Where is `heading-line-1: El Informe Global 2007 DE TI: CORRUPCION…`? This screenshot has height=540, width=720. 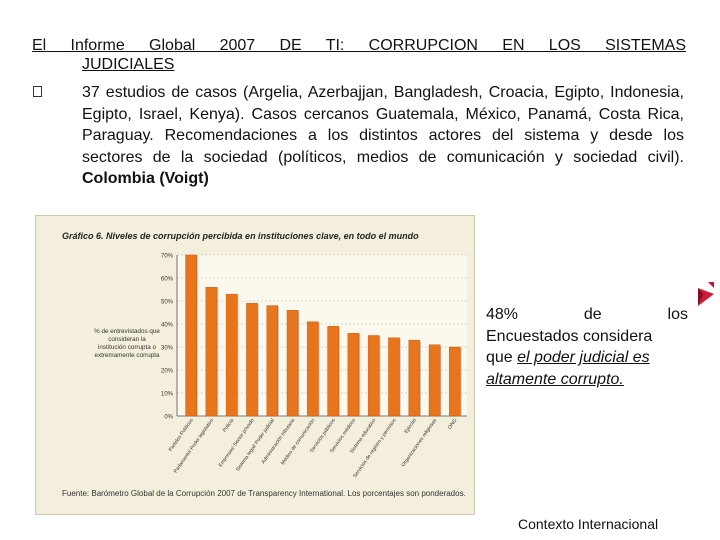 heading-line-1: El Informe Global 2007 DE TI: CORRUPCION… is located at coordinates (359, 45).